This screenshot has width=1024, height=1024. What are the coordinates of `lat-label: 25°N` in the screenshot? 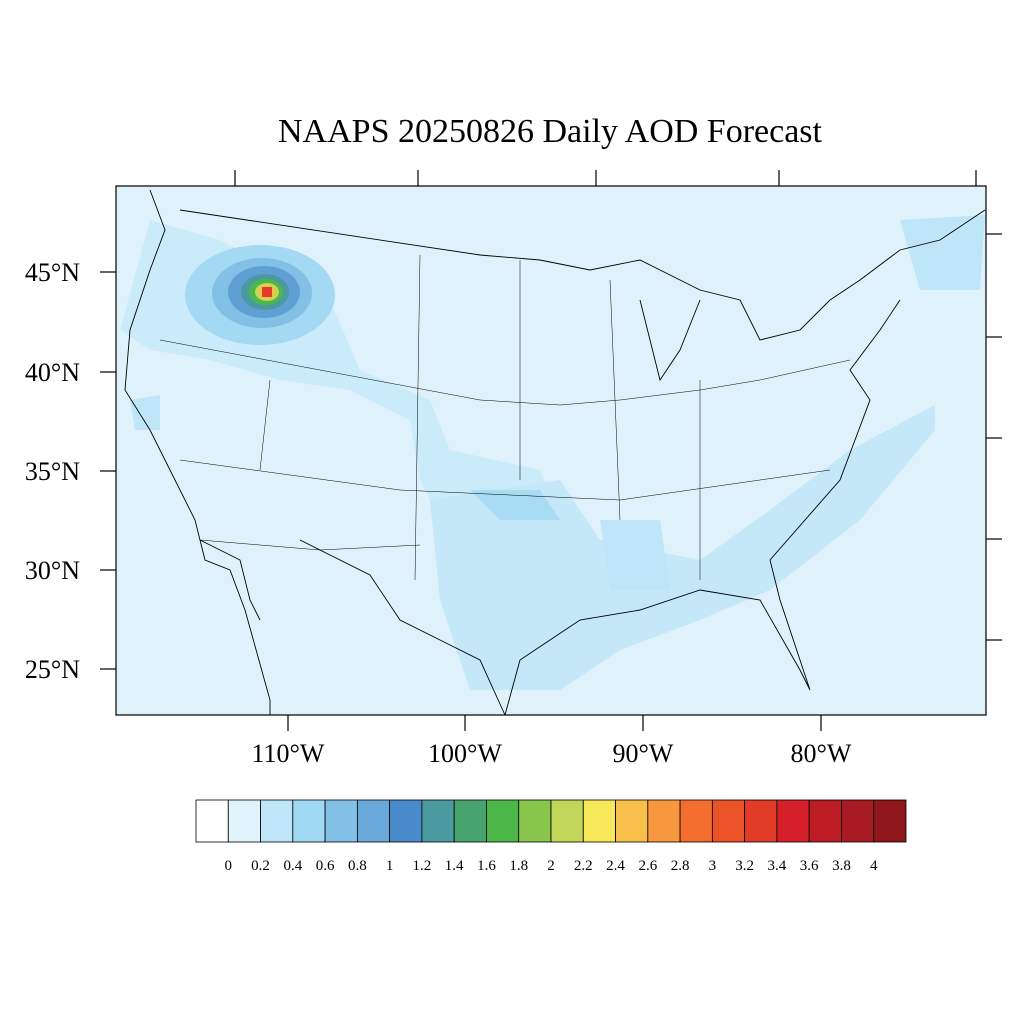 It's located at (52, 669).